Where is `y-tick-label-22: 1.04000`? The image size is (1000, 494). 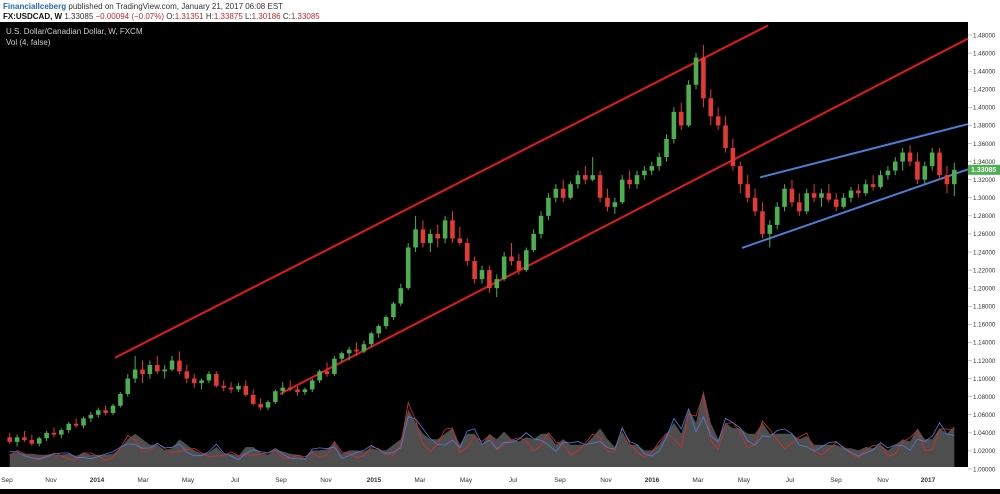
y-tick-label-22: 1.04000 is located at coordinates (984, 433).